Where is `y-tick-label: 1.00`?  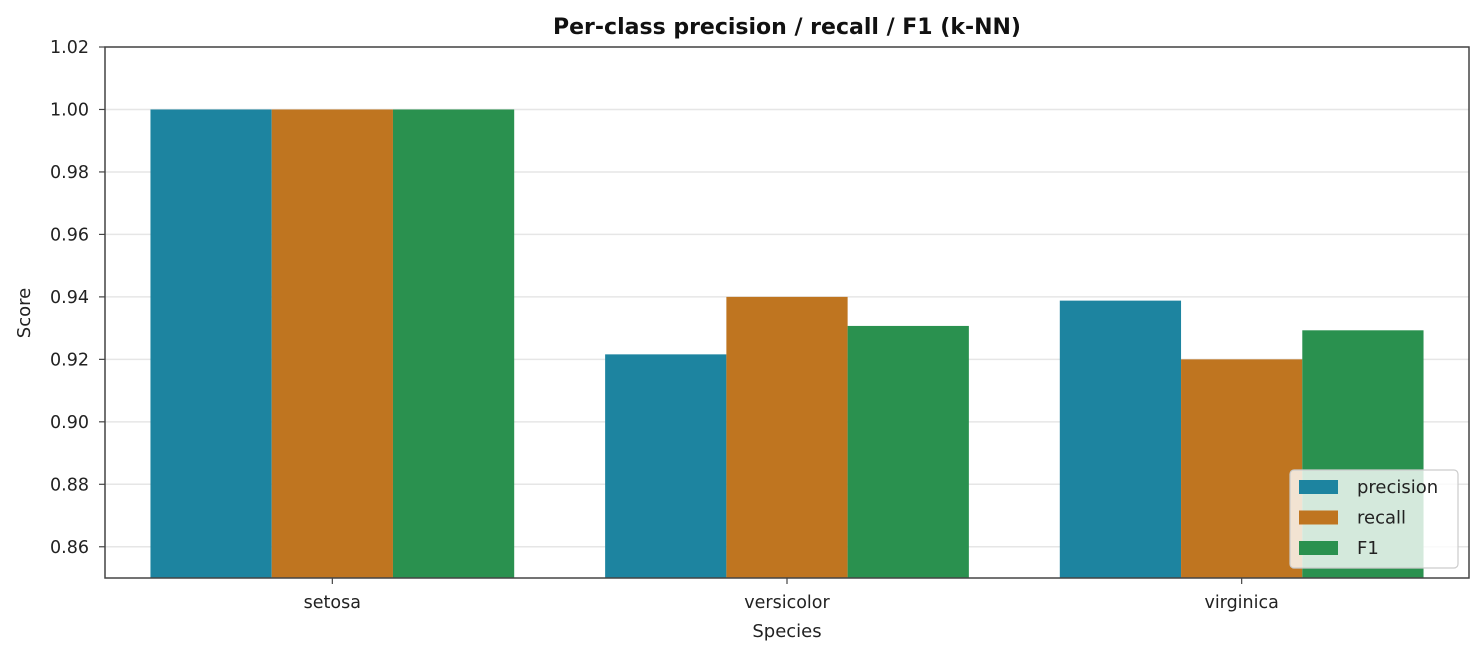
y-tick-label: 1.00 is located at coordinates (69, 110).